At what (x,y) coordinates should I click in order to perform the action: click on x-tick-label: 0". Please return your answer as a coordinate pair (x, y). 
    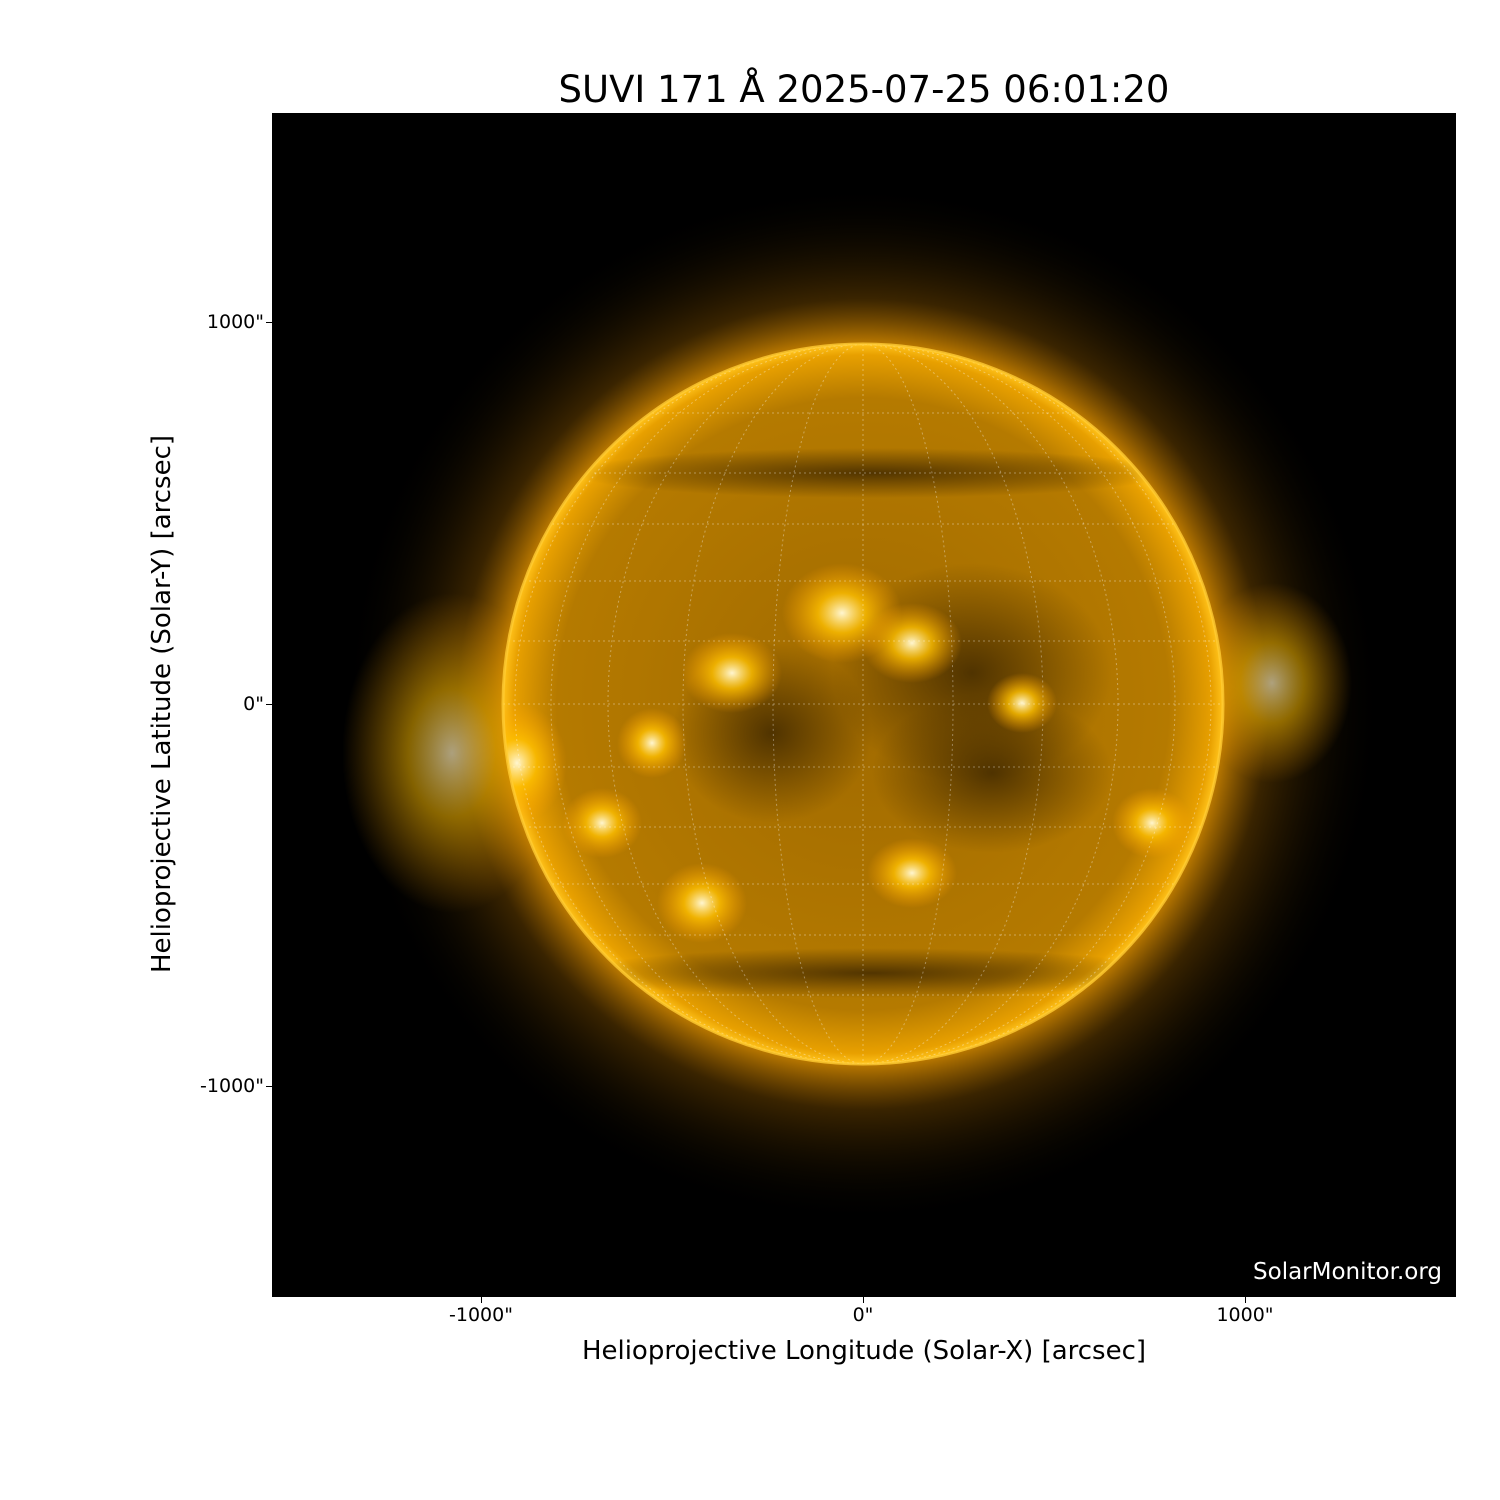
    Looking at the image, I should click on (863, 1315).